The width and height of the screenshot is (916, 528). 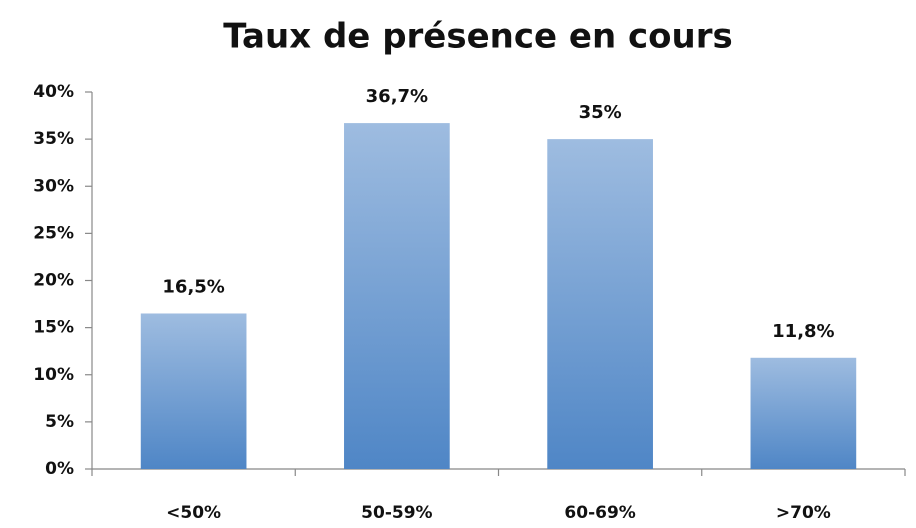 I want to click on x-tick-label: <50%, so click(x=193, y=513).